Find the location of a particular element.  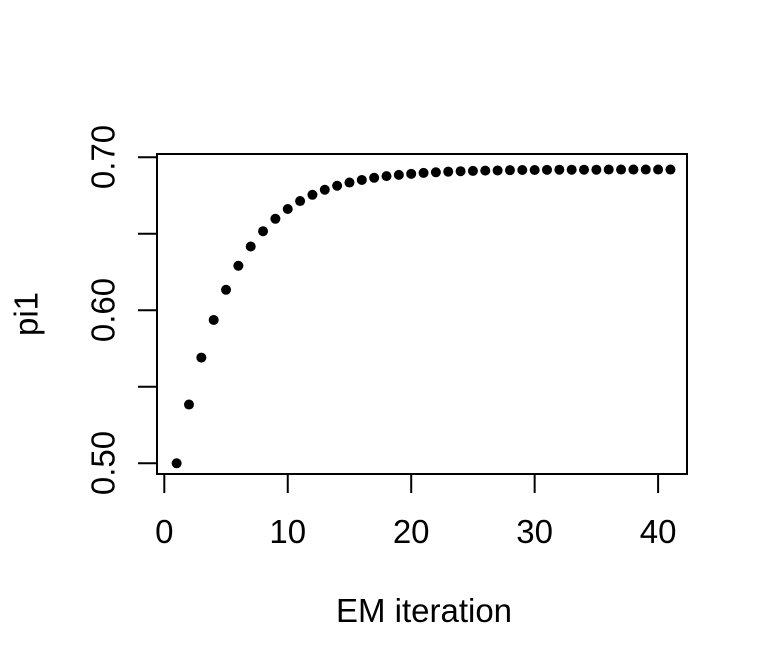

y-tick-label: 0.50 is located at coordinates (103, 463).